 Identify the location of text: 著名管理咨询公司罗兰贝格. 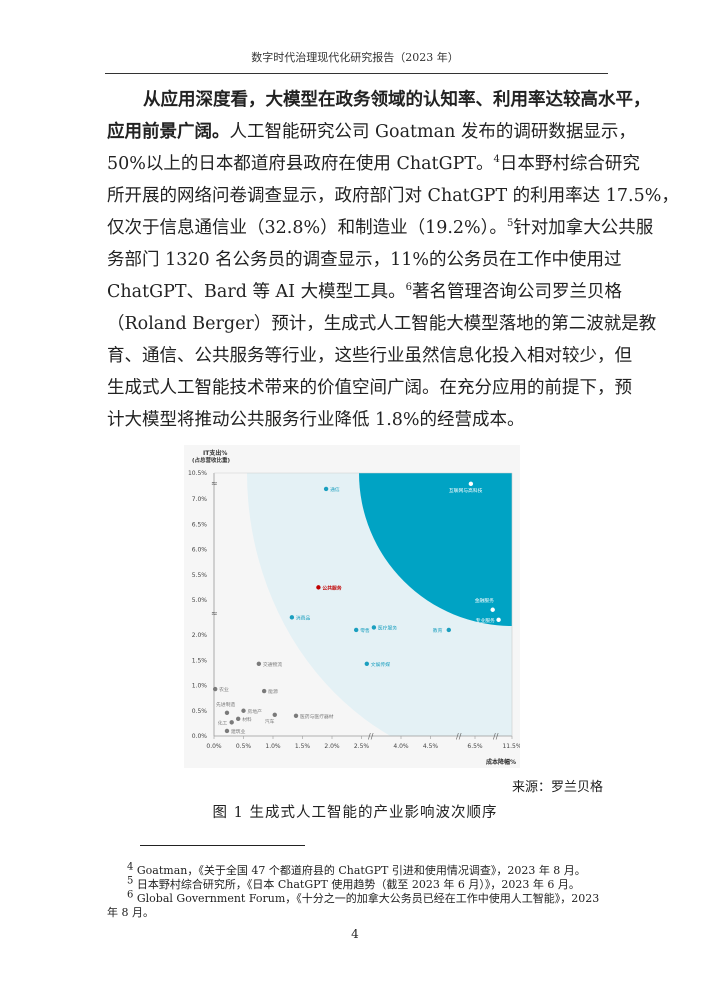
(517, 292).